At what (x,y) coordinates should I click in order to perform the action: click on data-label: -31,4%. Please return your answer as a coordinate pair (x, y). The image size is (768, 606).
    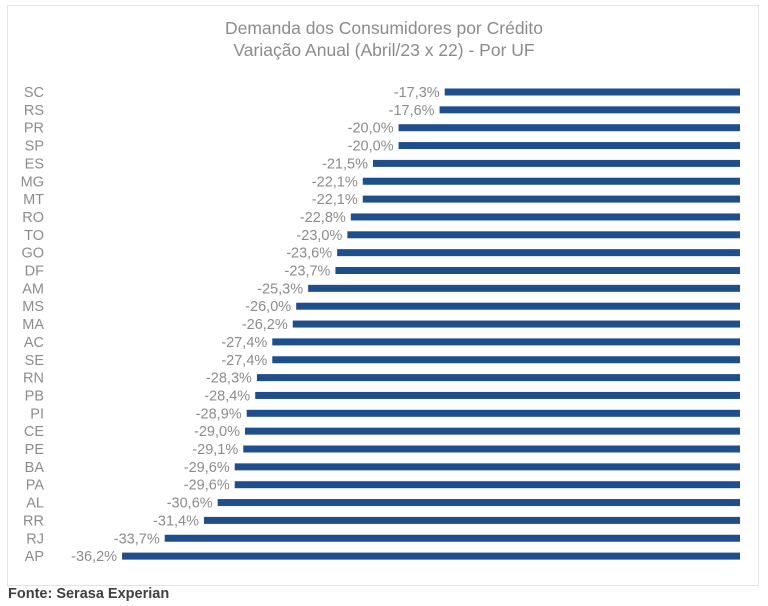
    Looking at the image, I should click on (176, 521).